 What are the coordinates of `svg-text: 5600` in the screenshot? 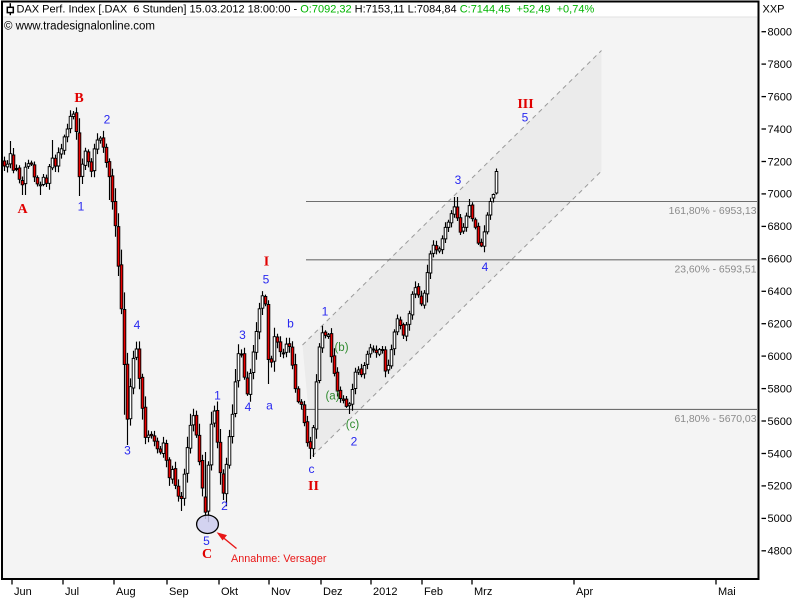 It's located at (780, 422).